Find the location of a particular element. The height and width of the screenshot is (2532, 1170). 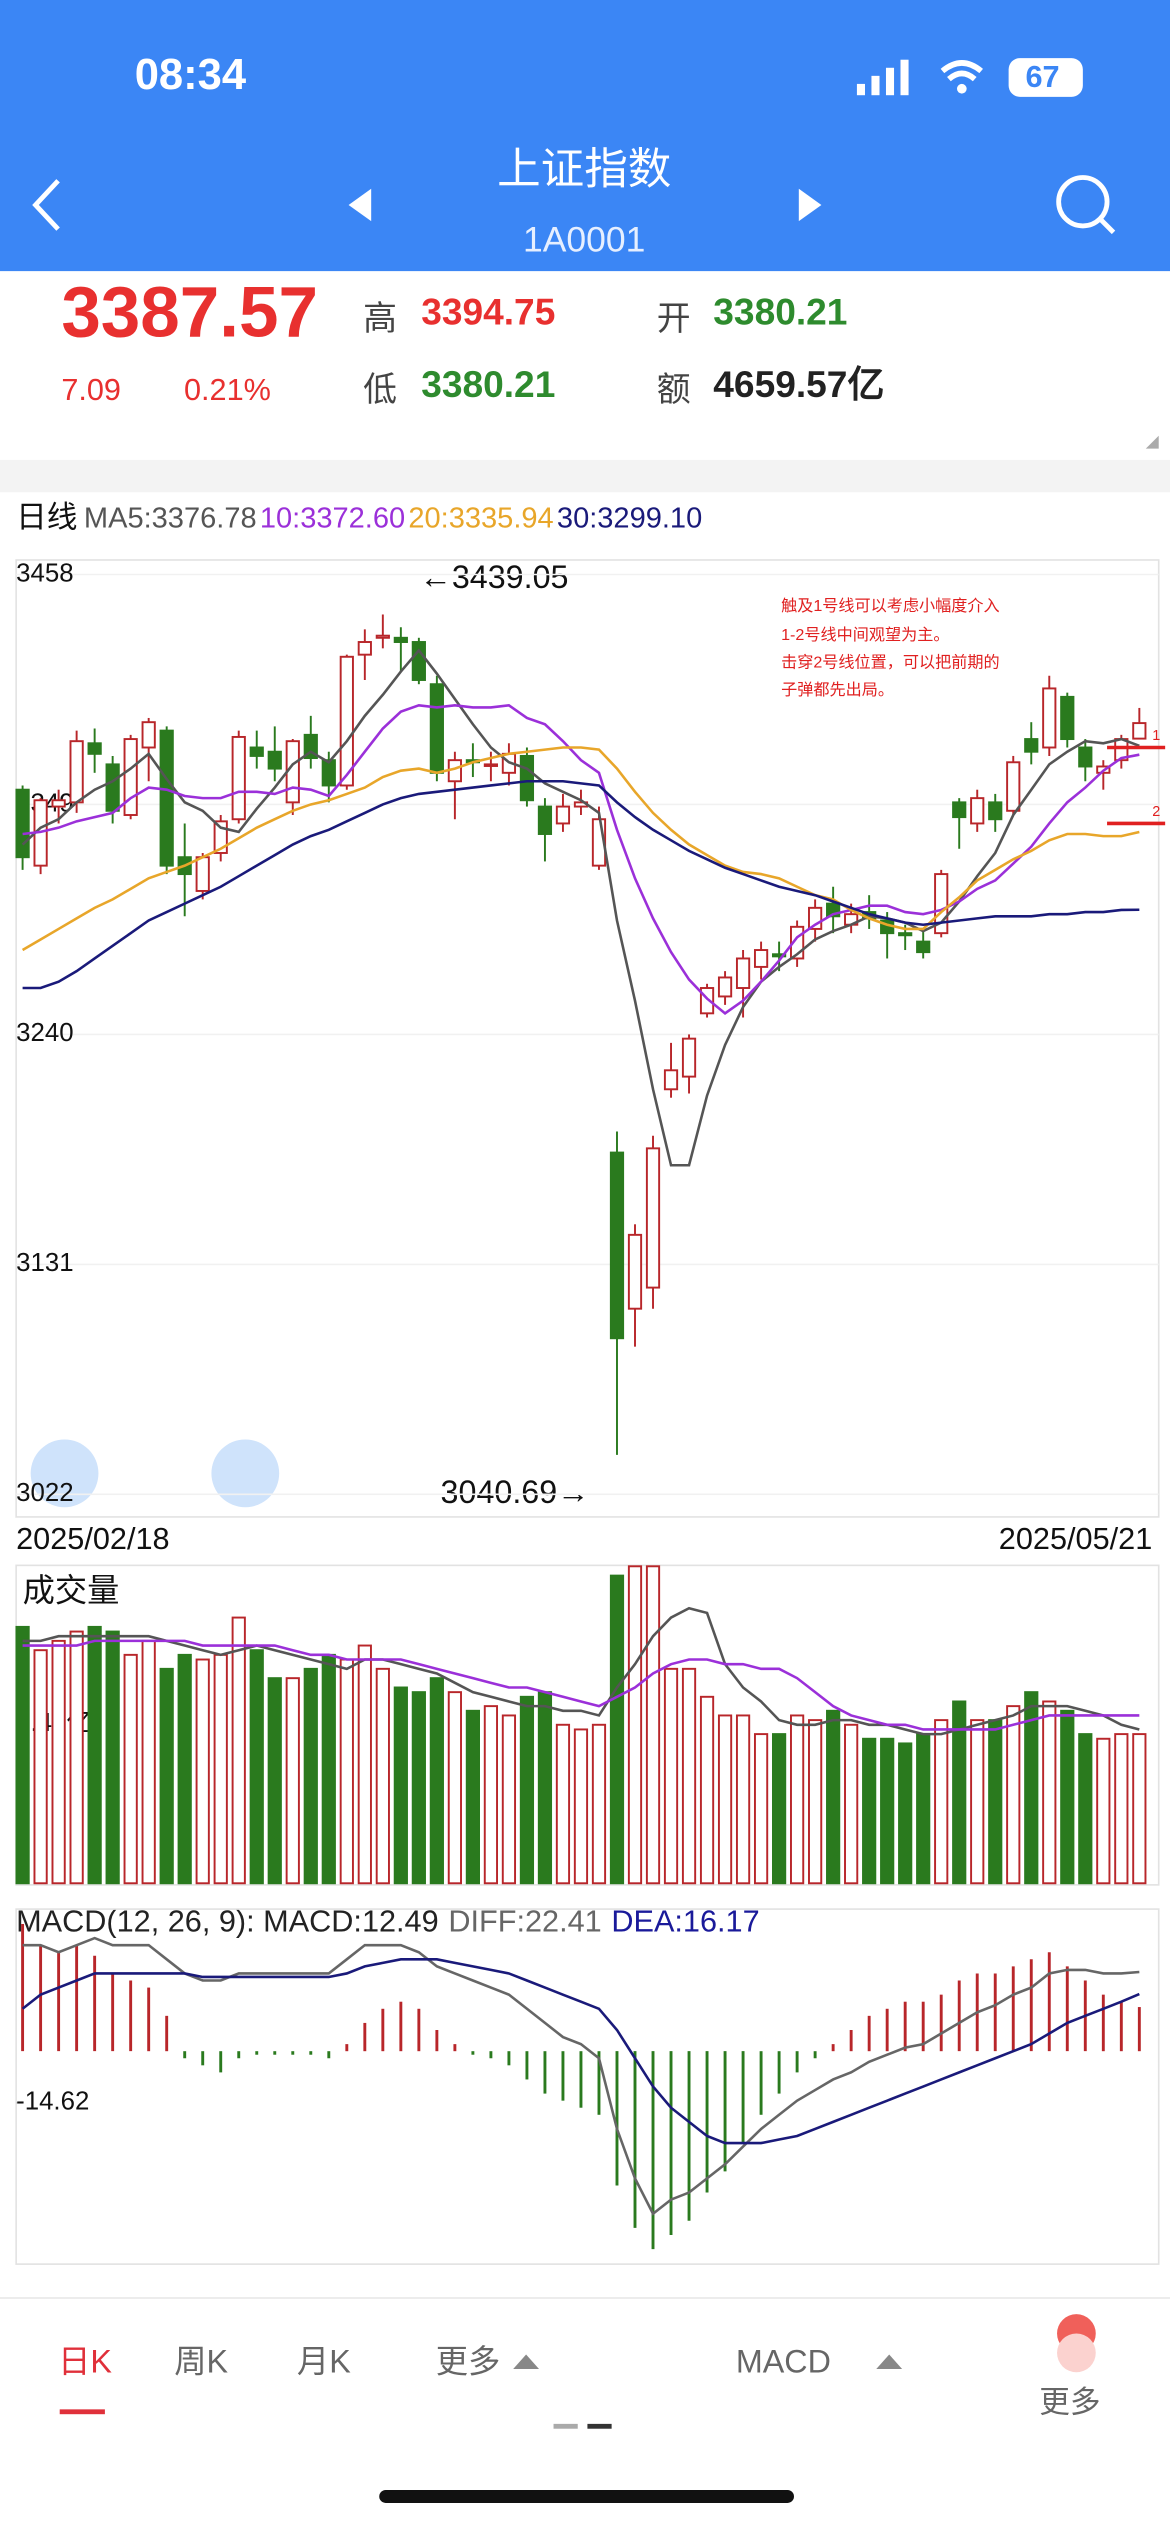

macd-line is located at coordinates (580, 2051).